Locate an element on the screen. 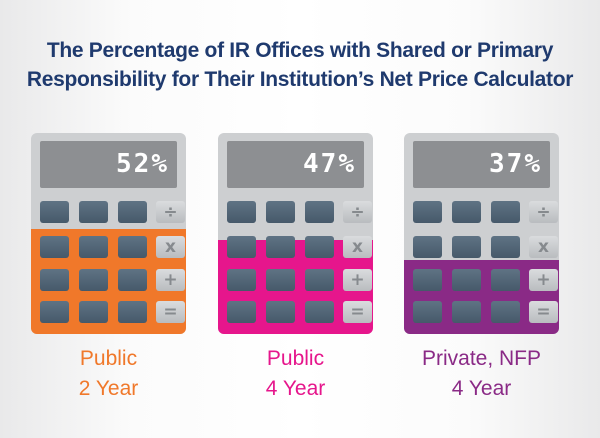 The height and width of the screenshot is (438, 600). calculator-bar: 52% ÷ x + = is located at coordinates (108, 233).